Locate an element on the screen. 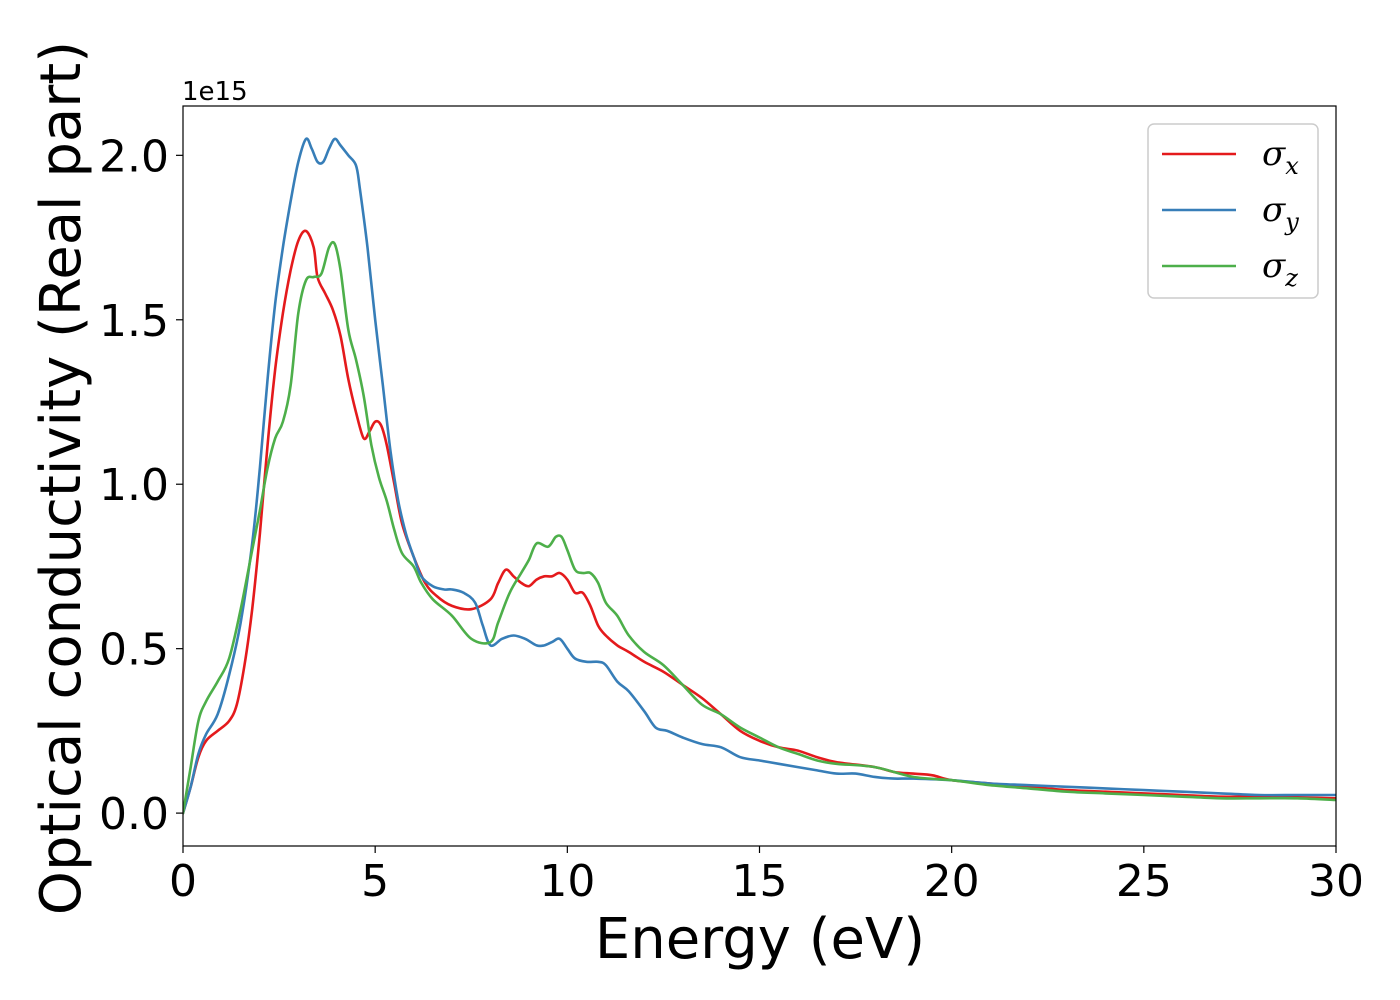 The height and width of the screenshot is (1000, 1400). legend: σx σy σz is located at coordinates (1233, 211).